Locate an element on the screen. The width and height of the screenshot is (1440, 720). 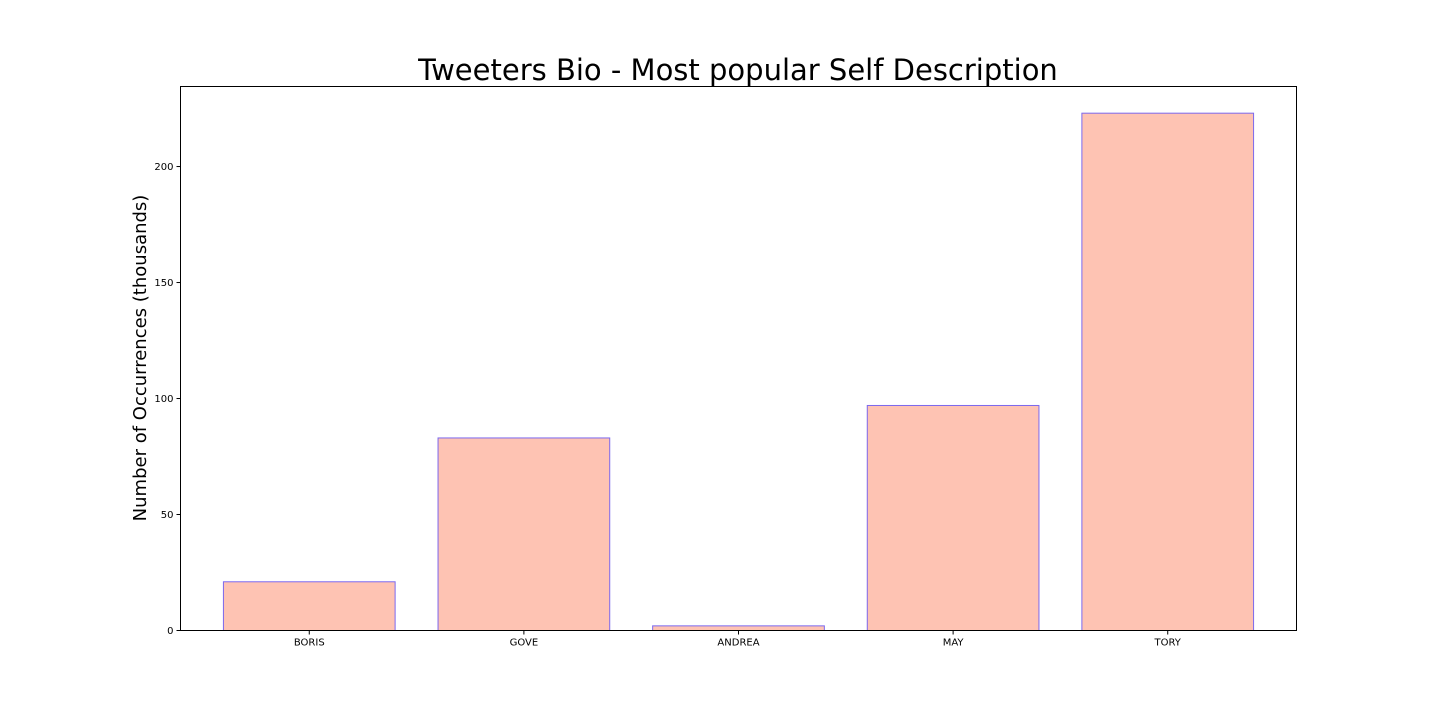
y-tick-label: 200 is located at coordinates (163, 167).